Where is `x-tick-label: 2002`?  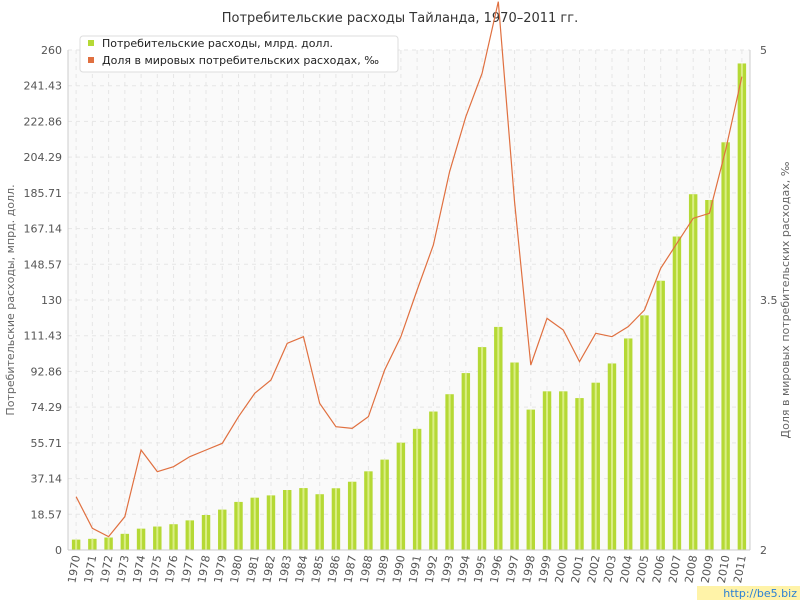 x-tick-label: 2002 is located at coordinates (594, 569).